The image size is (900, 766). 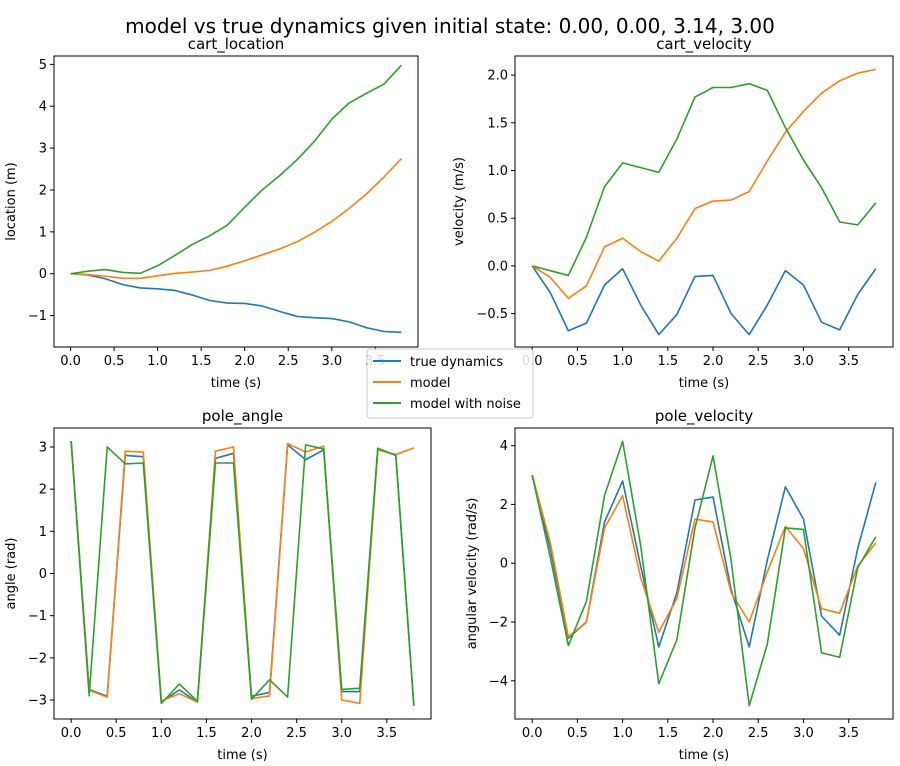 What do you see at coordinates (704, 44) in the screenshot?
I see `subplot-title: cart_velocity` at bounding box center [704, 44].